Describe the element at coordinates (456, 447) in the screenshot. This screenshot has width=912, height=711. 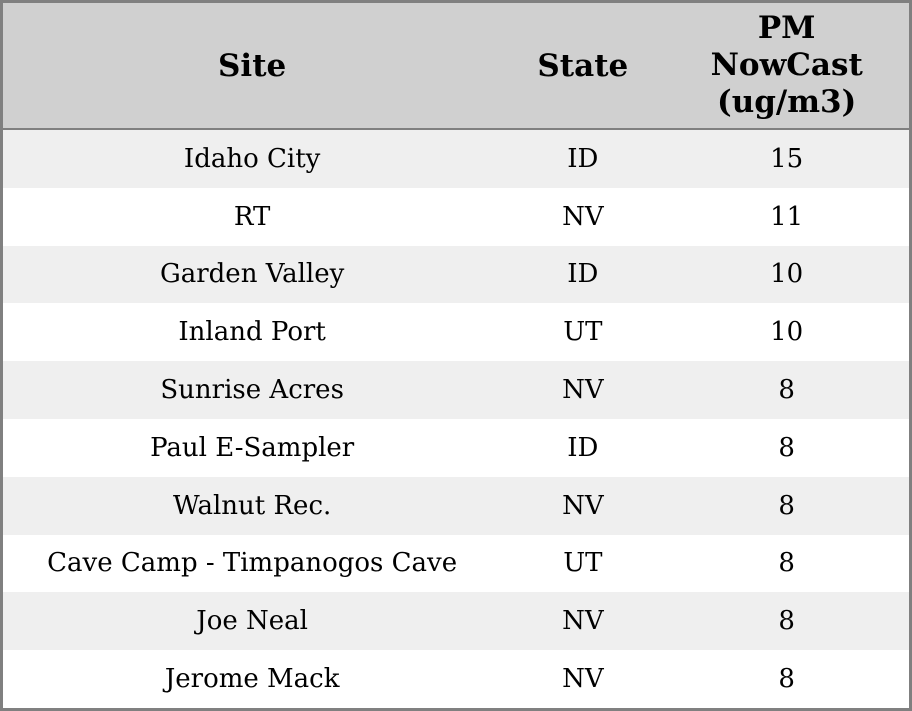
I see `table-row: Paul E-Sampler ID 8` at that location.